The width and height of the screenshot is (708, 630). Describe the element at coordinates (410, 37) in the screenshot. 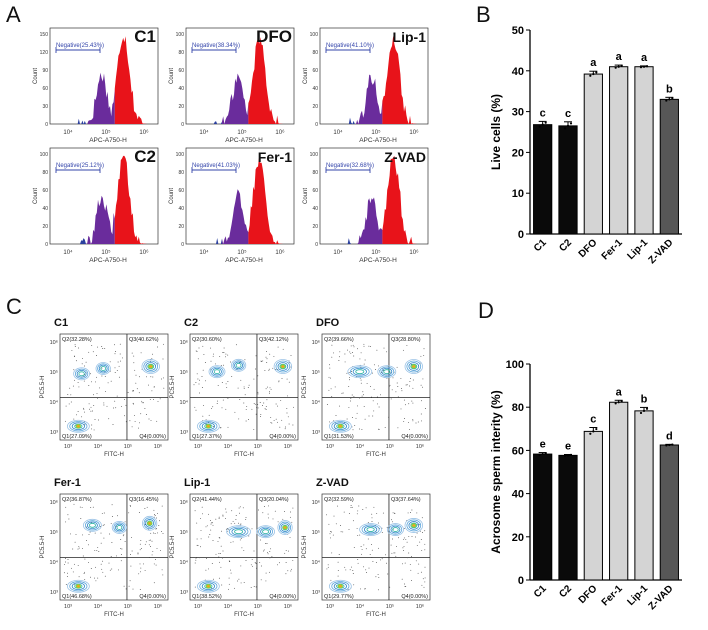

I see `histogram-title: Lip-1` at that location.